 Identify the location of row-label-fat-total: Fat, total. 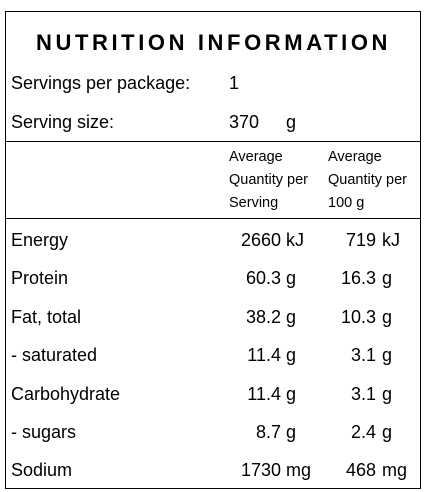
(46, 317).